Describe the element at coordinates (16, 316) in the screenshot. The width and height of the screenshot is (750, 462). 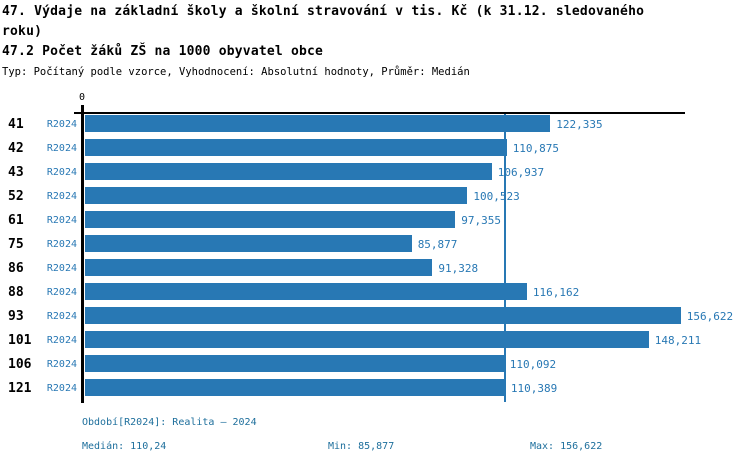
I see `row-category-label: 93` at that location.